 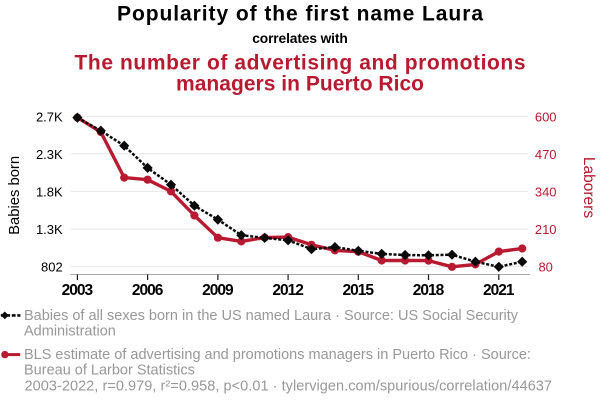 What do you see at coordinates (52, 266) in the screenshot?
I see `svg-text: 802` at bounding box center [52, 266].